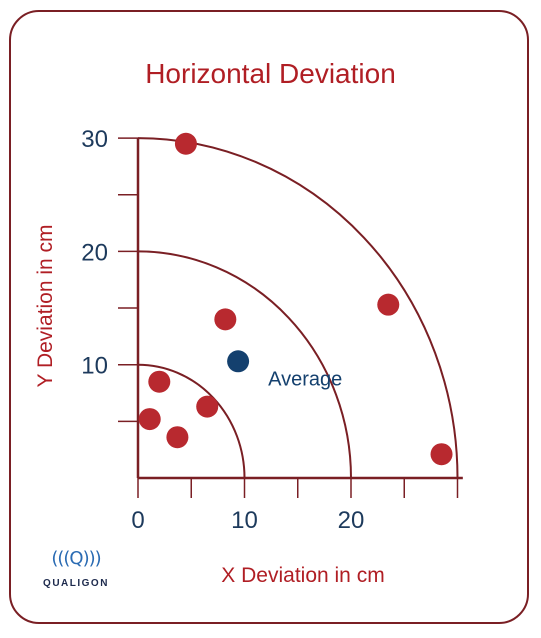 The height and width of the screenshot is (638, 541). Describe the element at coordinates (94, 366) in the screenshot. I see `y-tick-label-10: 10` at that location.